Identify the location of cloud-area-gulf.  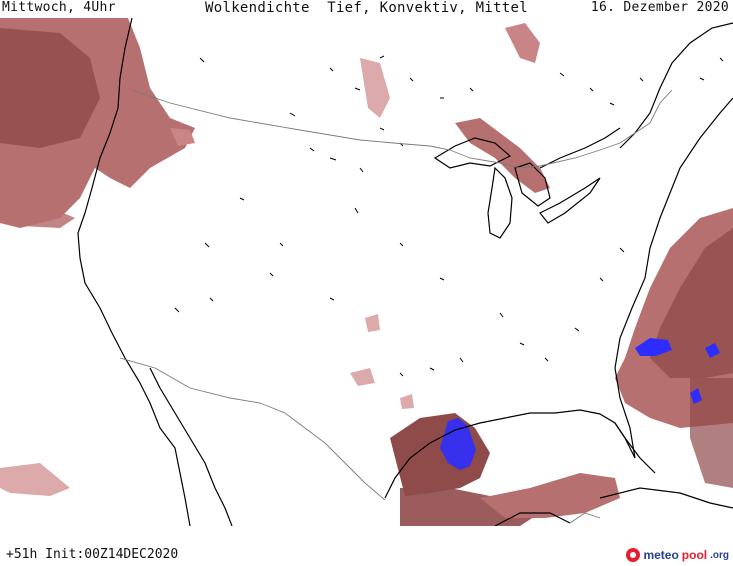
(440, 454).